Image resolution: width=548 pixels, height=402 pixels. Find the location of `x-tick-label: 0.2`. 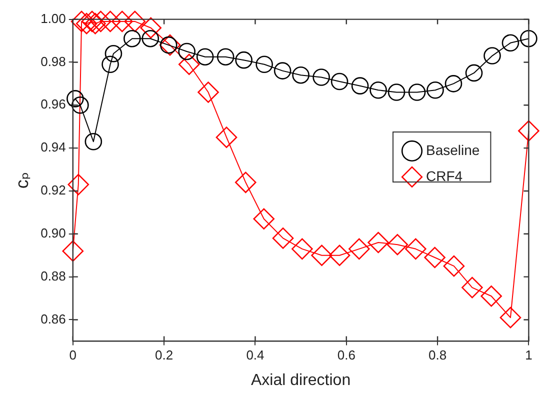

x-tick-label: 0.2 is located at coordinates (164, 355).